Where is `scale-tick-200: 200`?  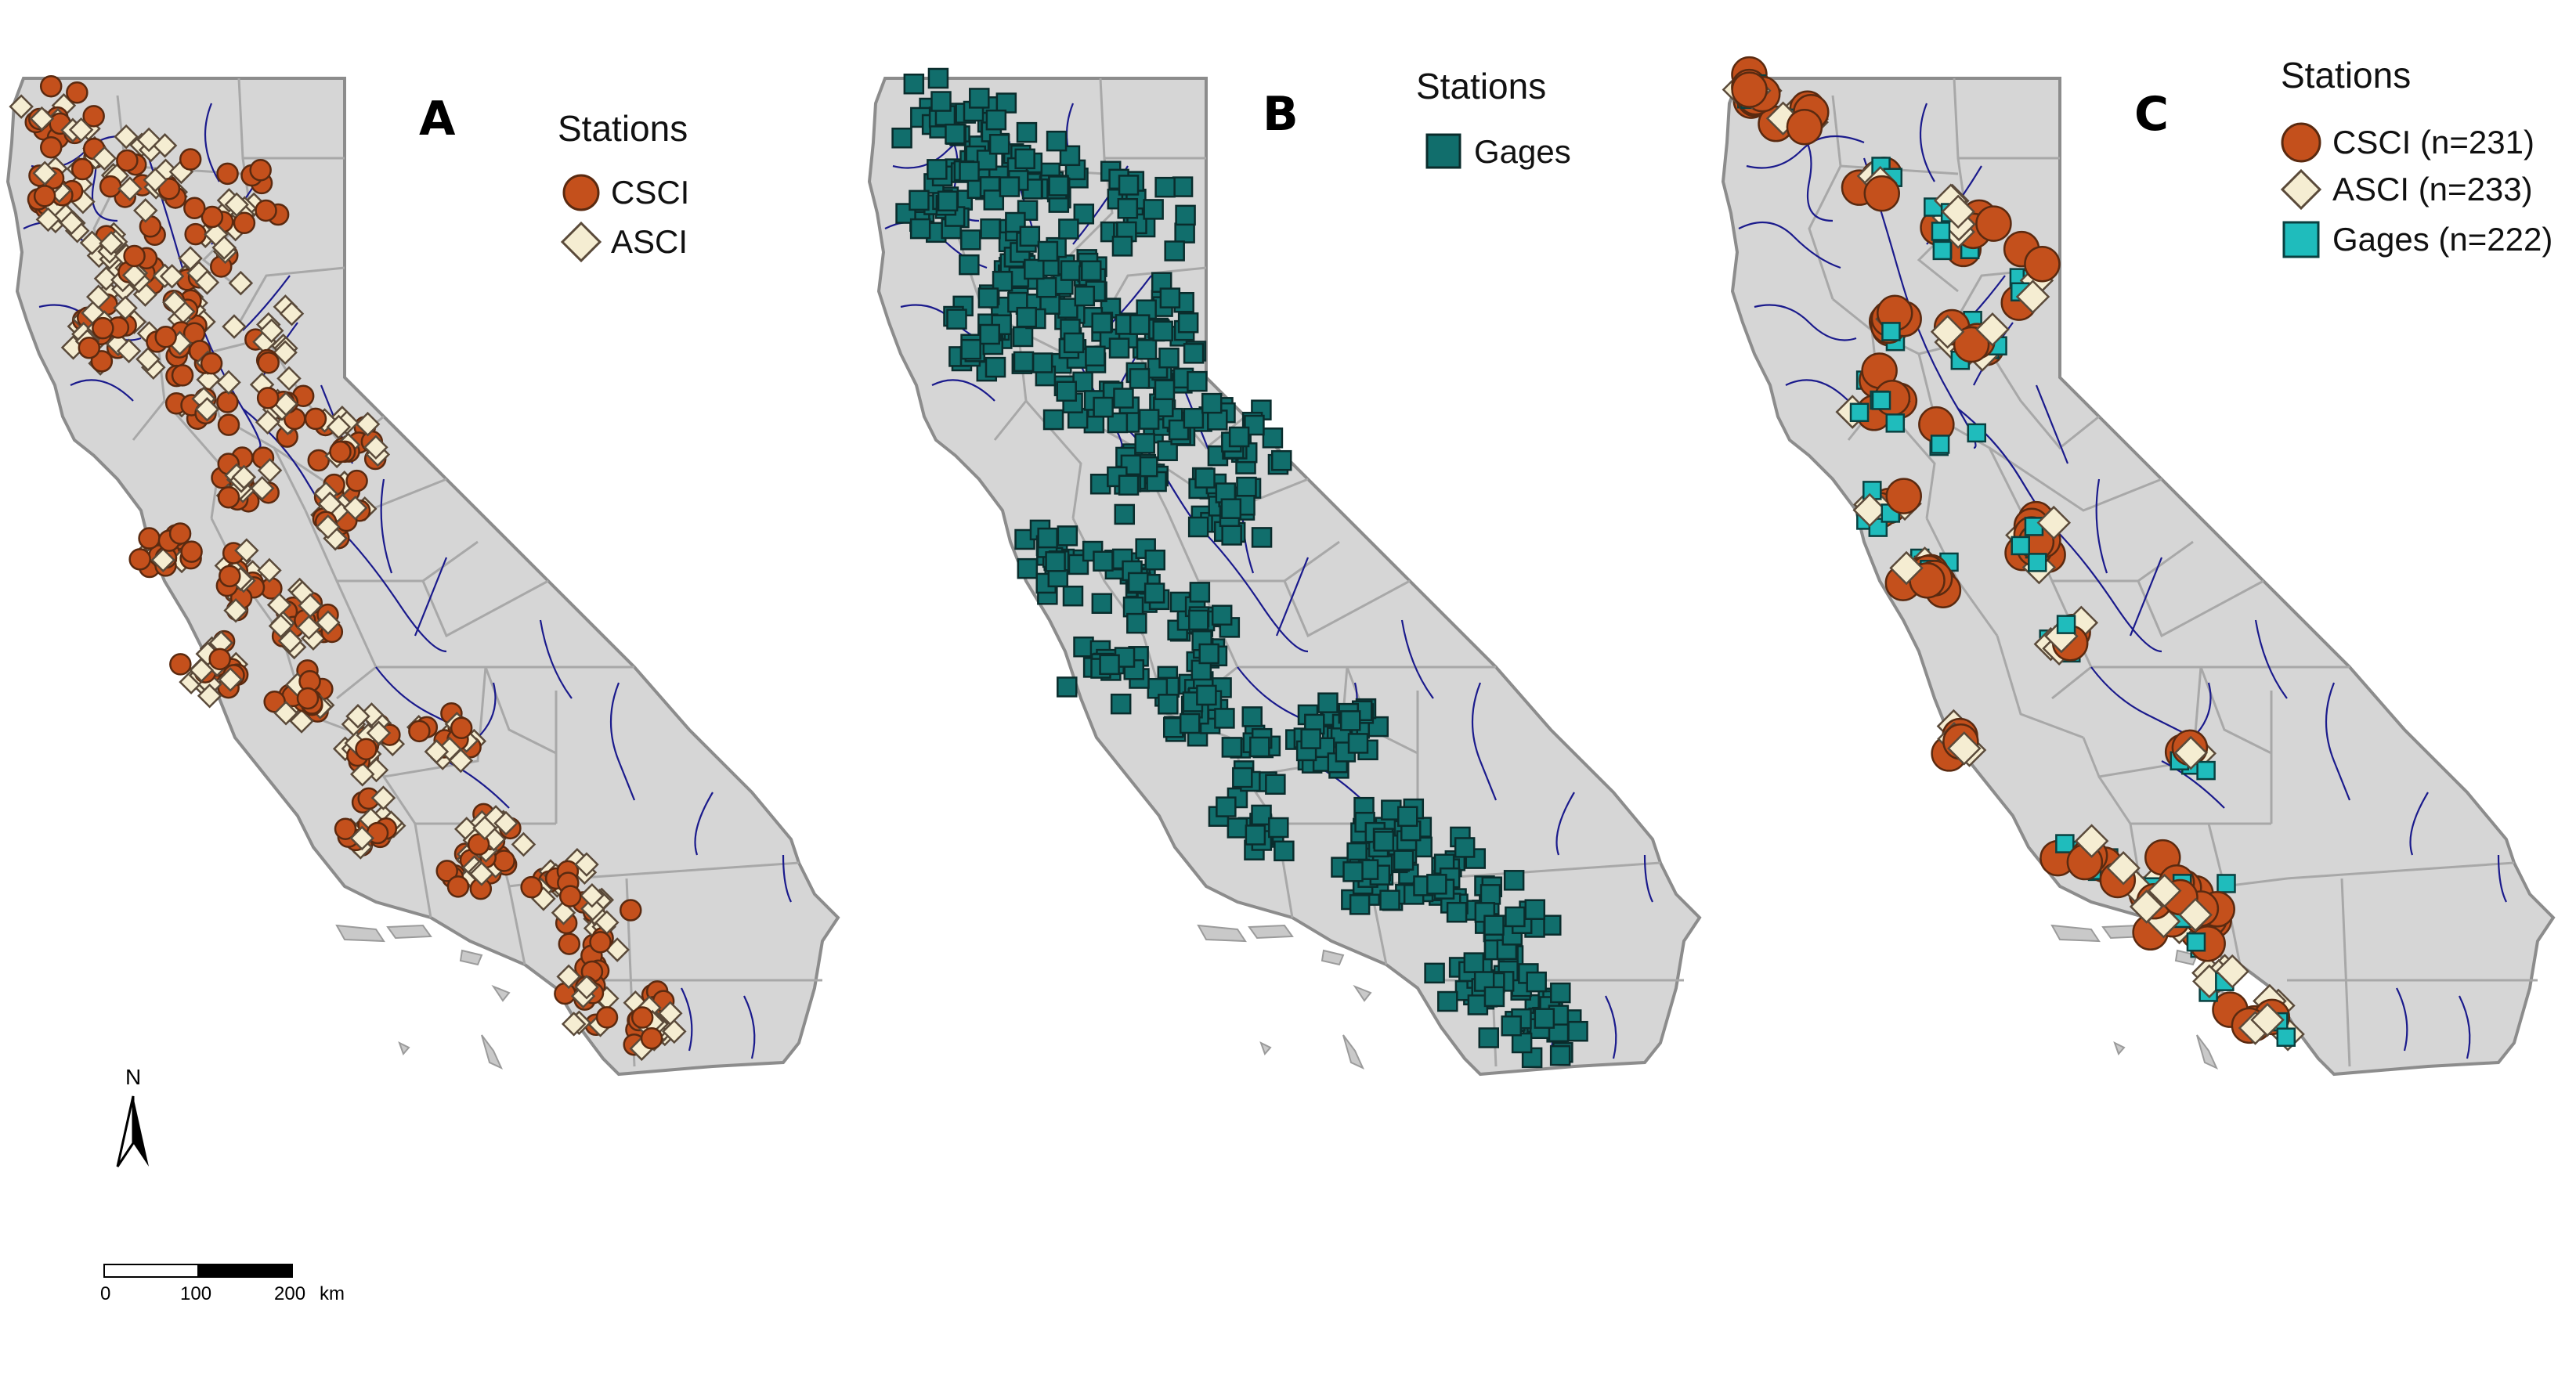 scale-tick-200: 200 is located at coordinates (289, 1293).